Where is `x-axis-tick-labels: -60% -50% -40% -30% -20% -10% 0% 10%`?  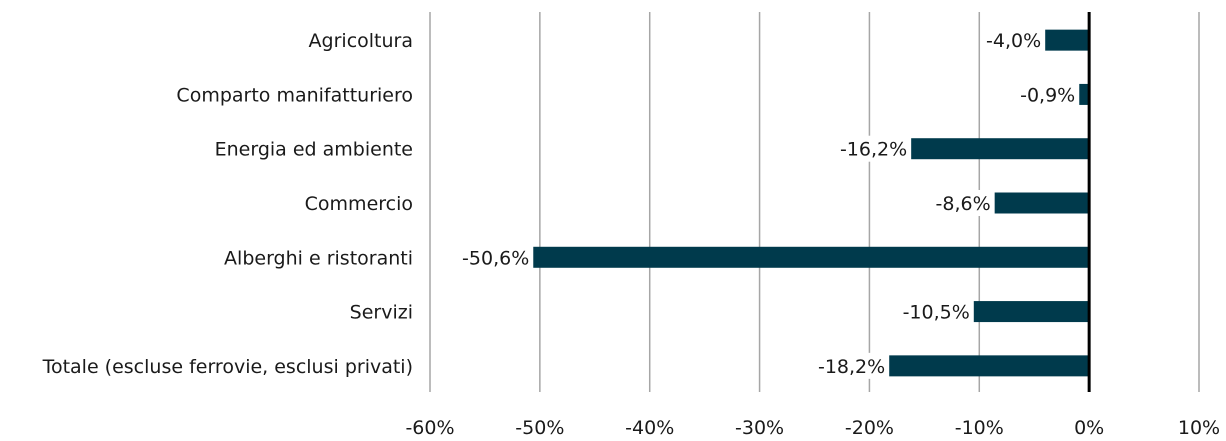 x-axis-tick-labels: -60% -50% -40% -30% -20% -10% 0% 10% is located at coordinates (812, 428).